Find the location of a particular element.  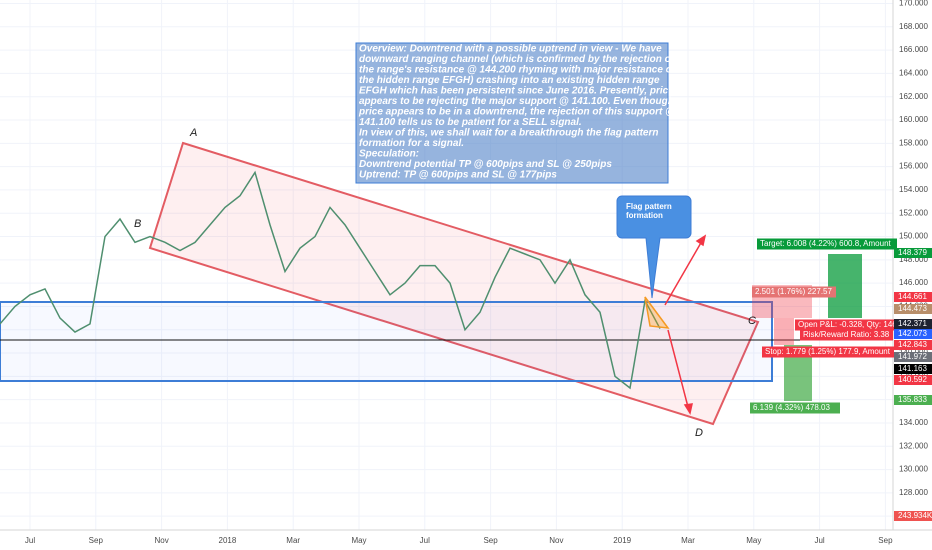

position-tag-text: 6.139 (4.32%) 478.03 is located at coordinates (791, 407).